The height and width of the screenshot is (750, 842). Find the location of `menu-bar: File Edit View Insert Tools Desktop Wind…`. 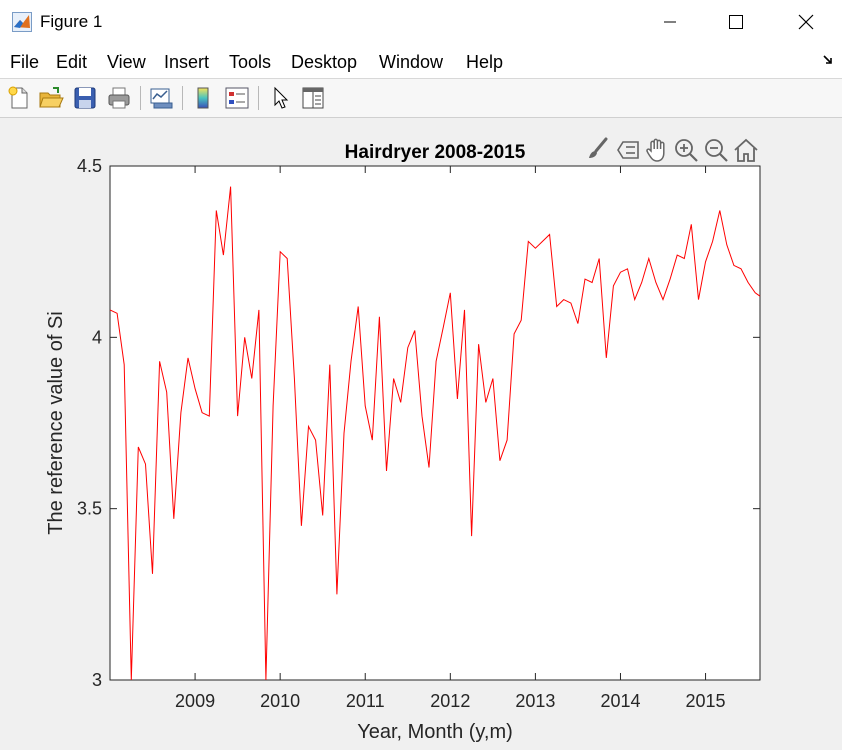

menu-bar: File Edit View Insert Tools Desktop Wind… is located at coordinates (421, 61).